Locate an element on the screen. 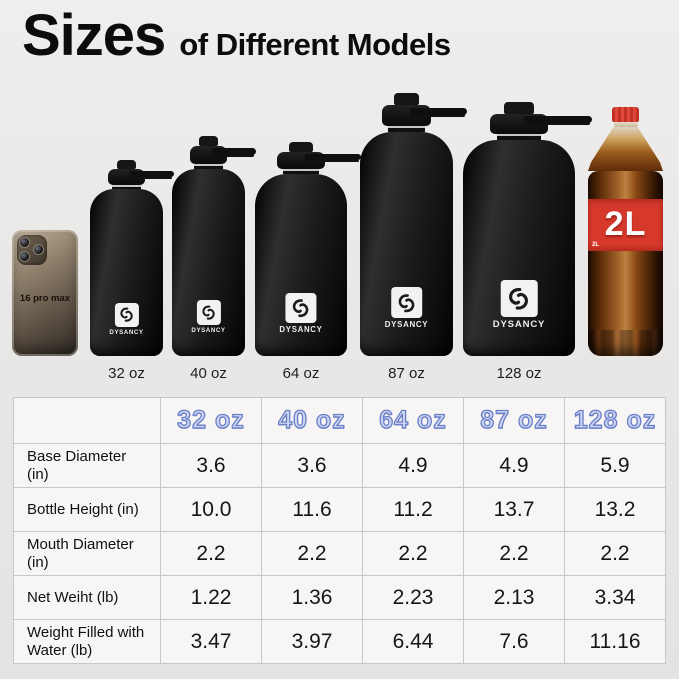 This screenshot has height=679, width=679. page-title: Sizes of Different Models is located at coordinates (236, 35).